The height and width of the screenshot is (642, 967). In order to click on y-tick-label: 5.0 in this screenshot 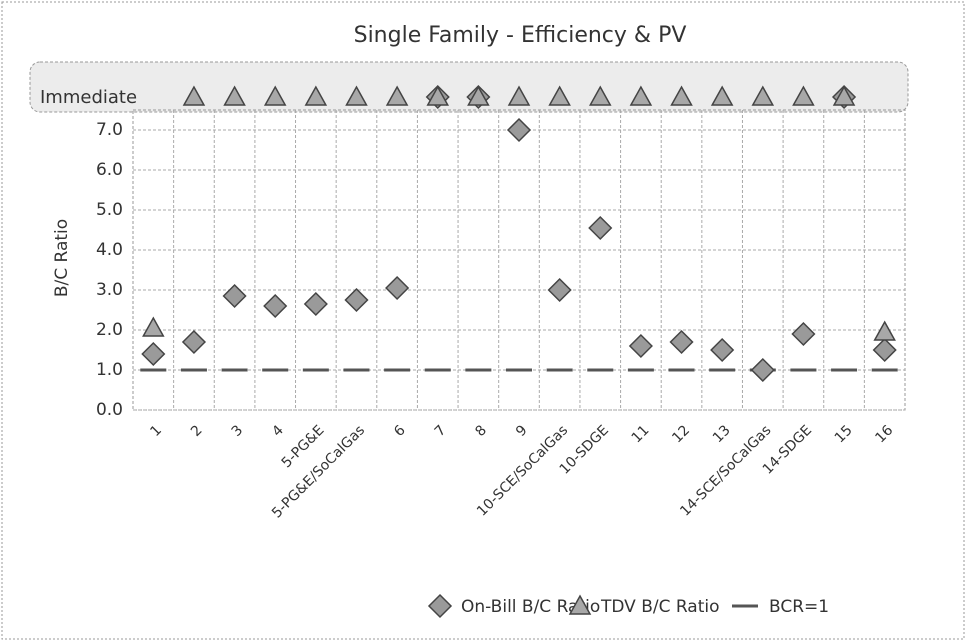, I will do `click(109, 210)`.